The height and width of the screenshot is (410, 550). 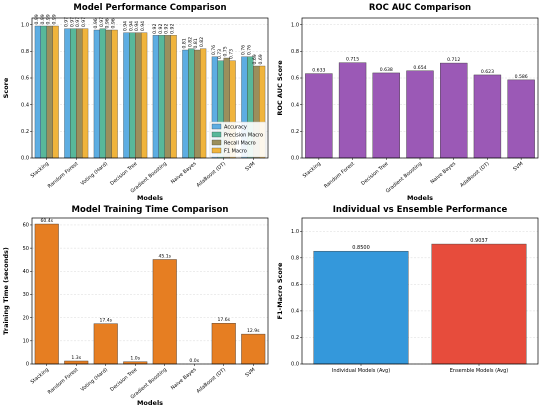 I want to click on bar-value-label: 60.4s, so click(x=46, y=221).